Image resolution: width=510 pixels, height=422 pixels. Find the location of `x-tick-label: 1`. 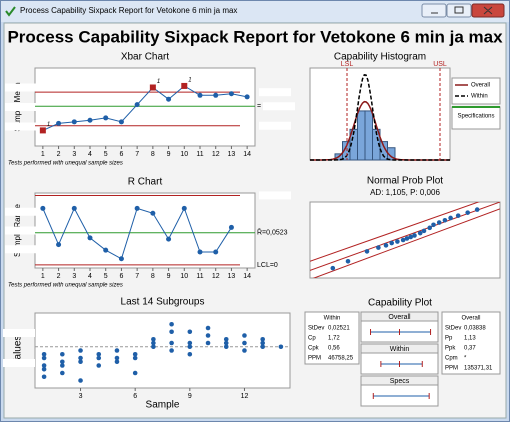

x-tick-label: 1 is located at coordinates (43, 276).